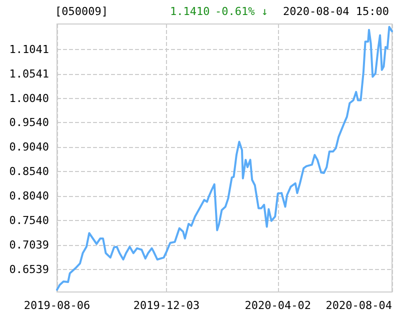  I want to click on y-tick-label: 1.0040, so click(29, 98).